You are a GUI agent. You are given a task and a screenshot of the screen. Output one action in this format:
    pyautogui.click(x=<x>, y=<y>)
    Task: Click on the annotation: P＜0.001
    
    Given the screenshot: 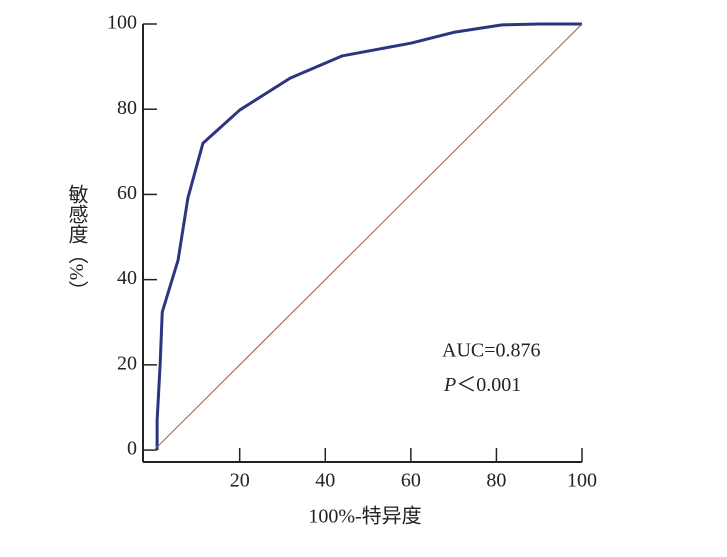 What is the action you would take?
    pyautogui.click(x=482, y=385)
    